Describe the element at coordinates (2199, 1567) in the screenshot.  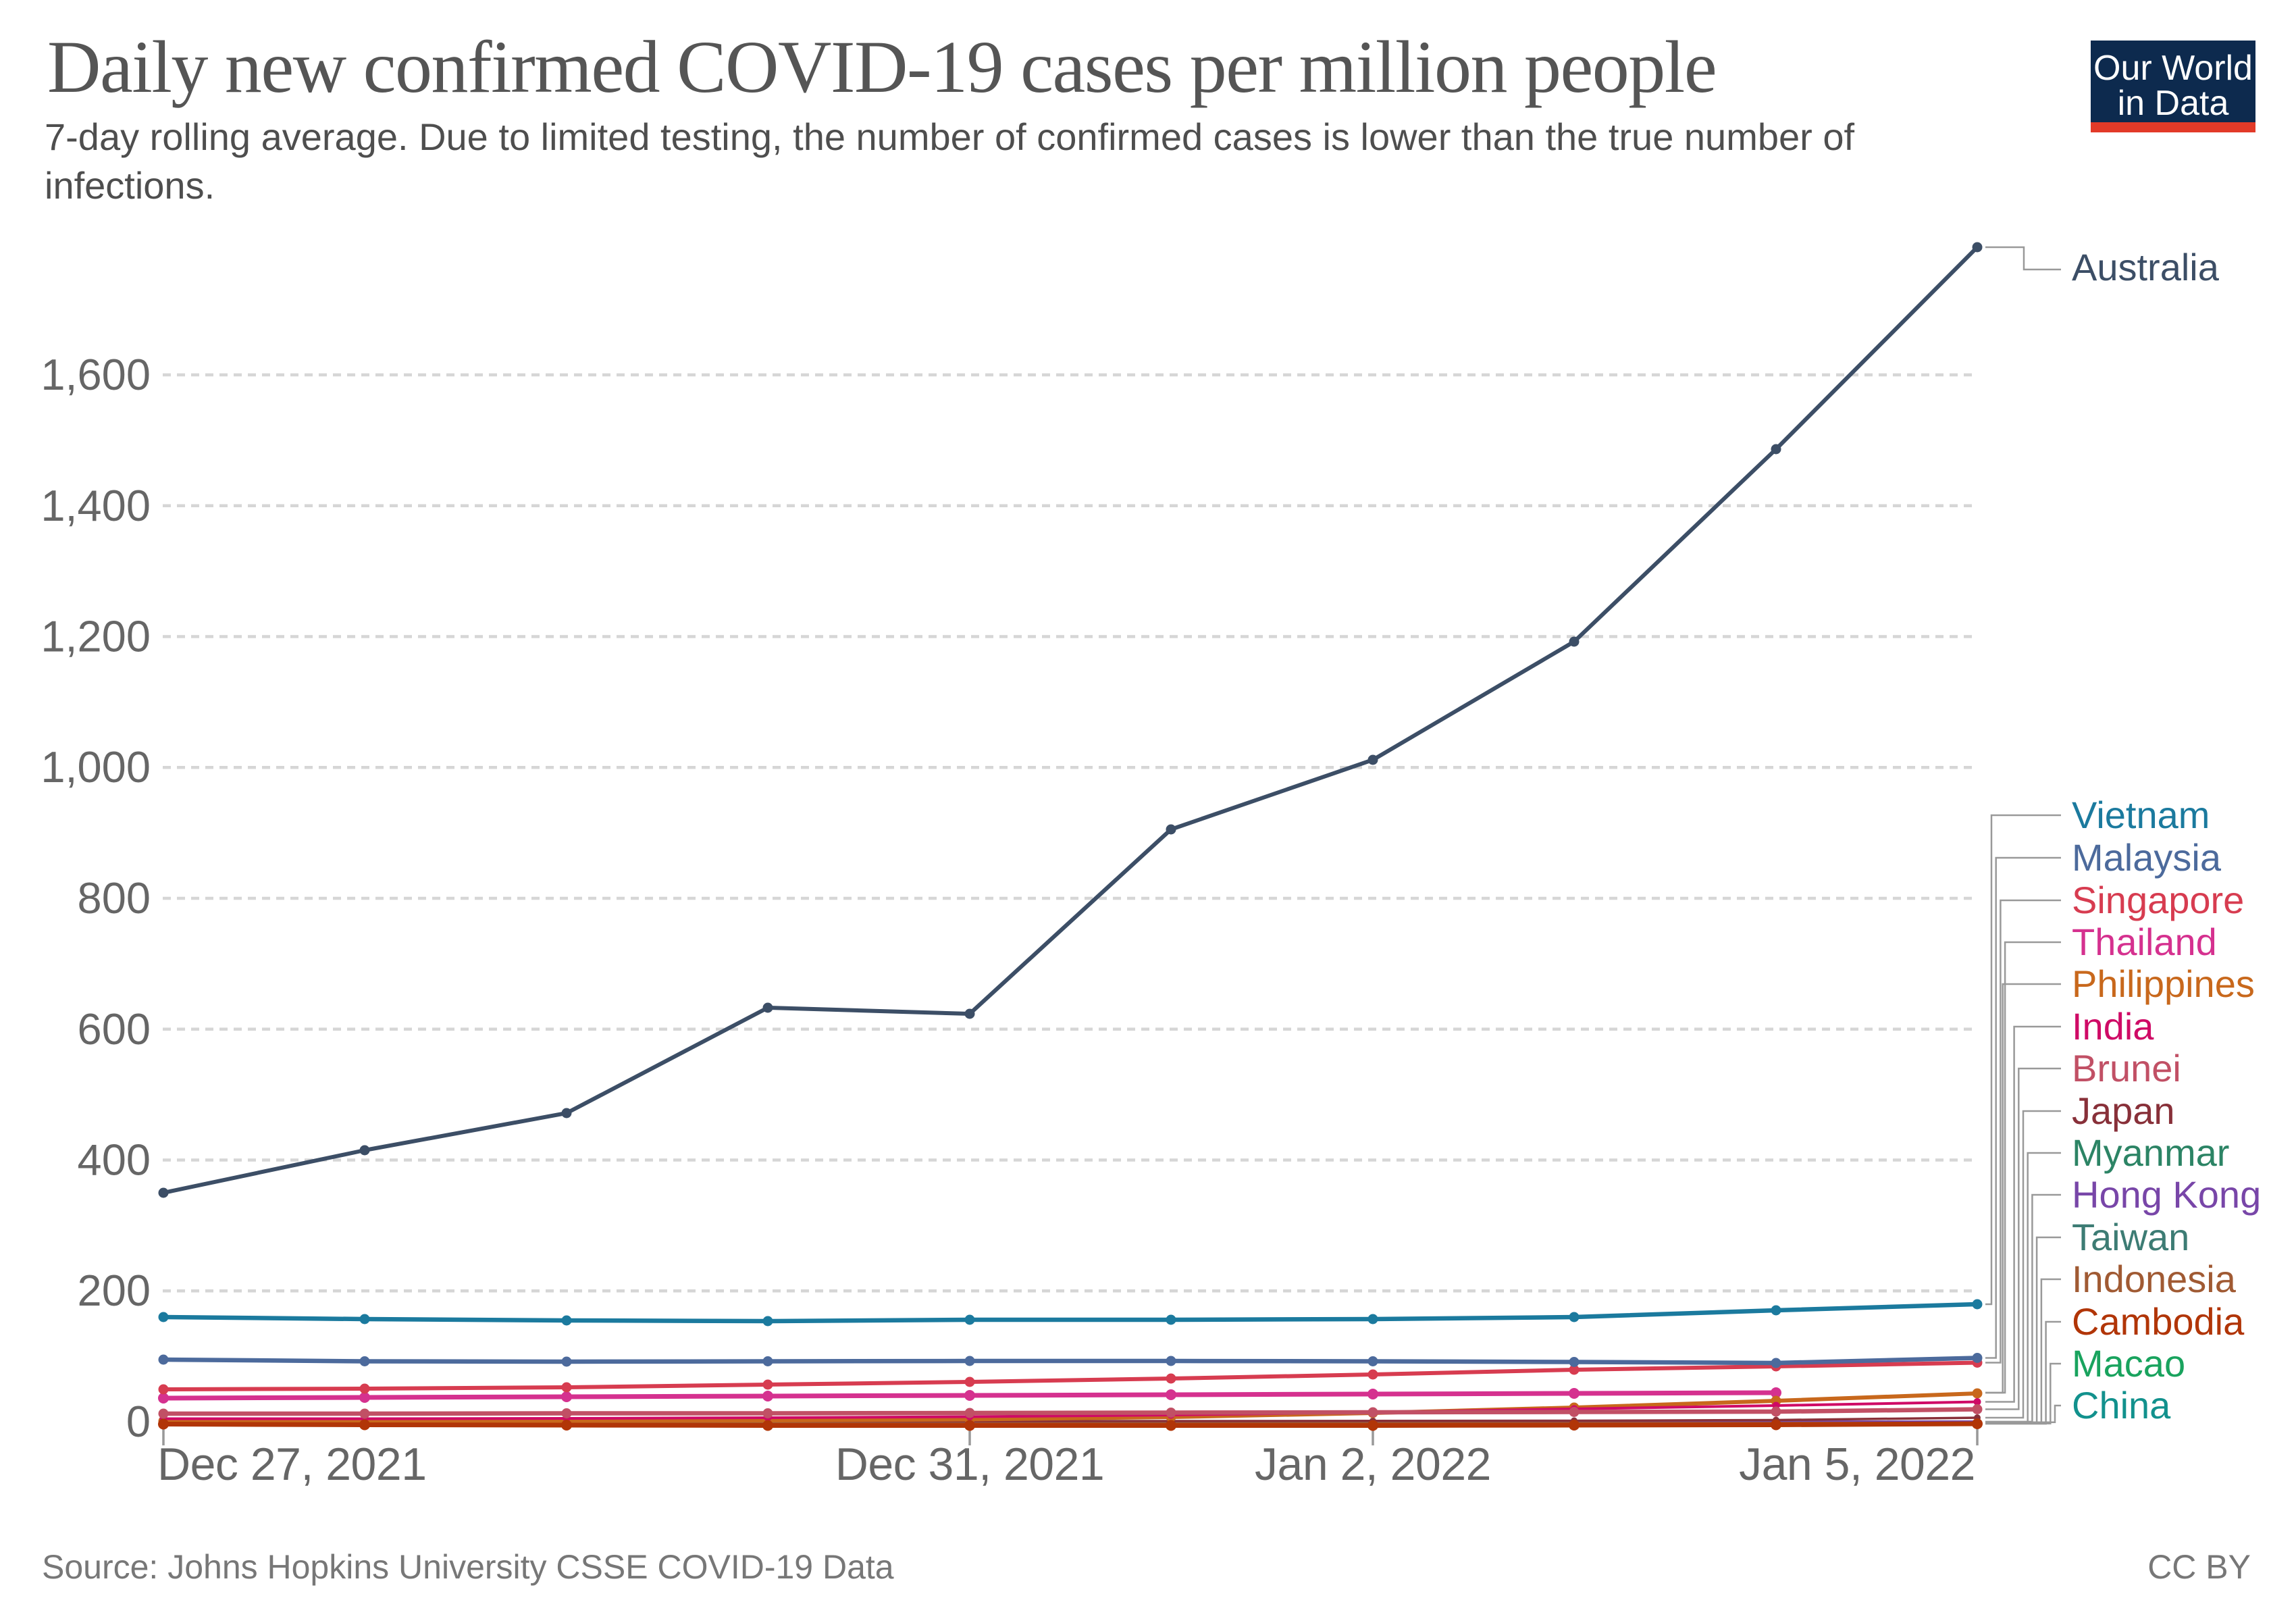
I see `svg-text: CC BY` at that location.